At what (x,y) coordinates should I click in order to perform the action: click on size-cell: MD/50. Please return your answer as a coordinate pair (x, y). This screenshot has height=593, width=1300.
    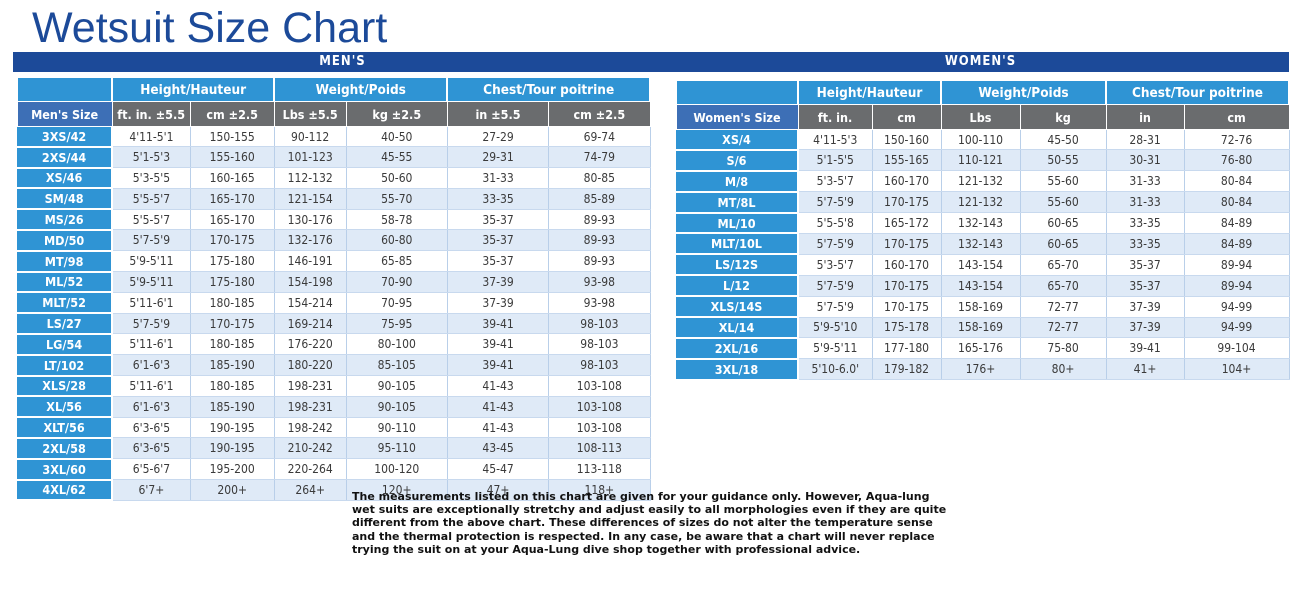
    Looking at the image, I should click on (65, 240).